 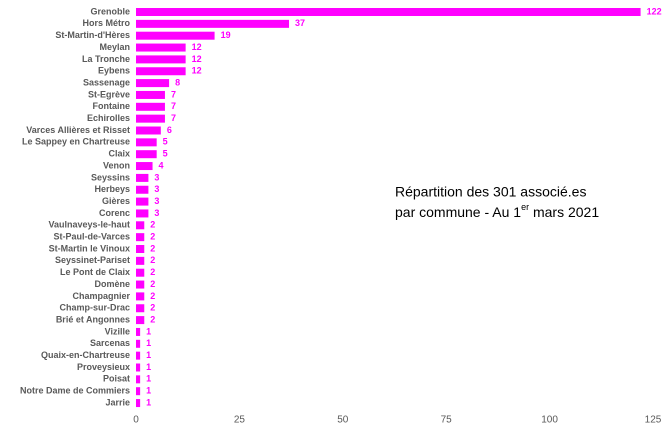 I want to click on annotation-text: par commune - Au 1, so click(x=458, y=212).